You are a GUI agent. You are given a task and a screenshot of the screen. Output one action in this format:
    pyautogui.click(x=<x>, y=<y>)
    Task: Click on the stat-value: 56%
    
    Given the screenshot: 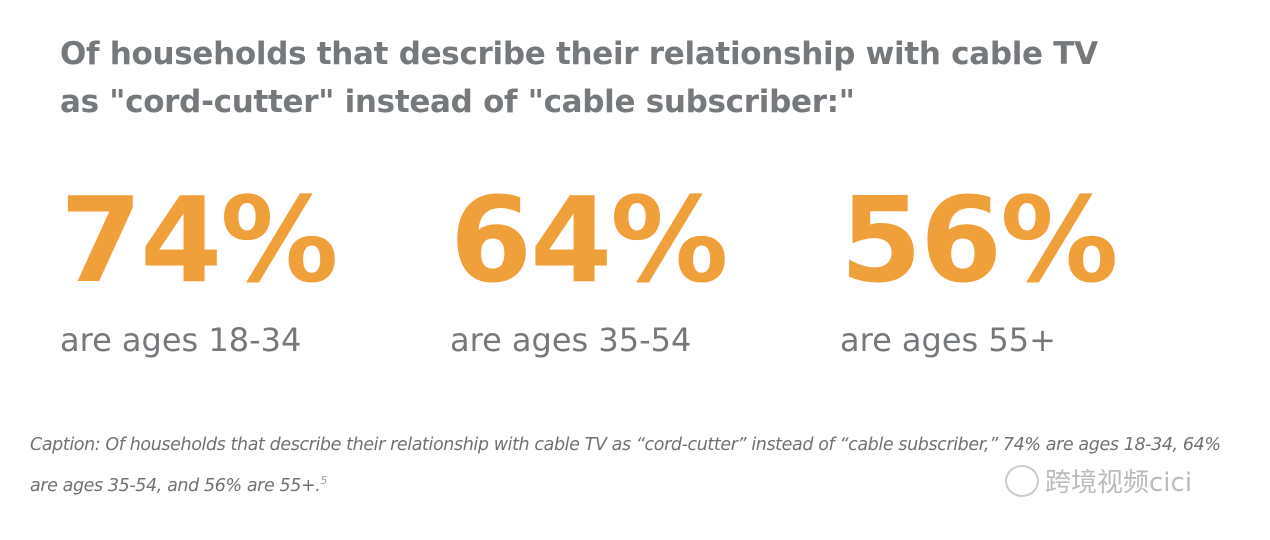 What is the action you would take?
    pyautogui.click(x=979, y=240)
    